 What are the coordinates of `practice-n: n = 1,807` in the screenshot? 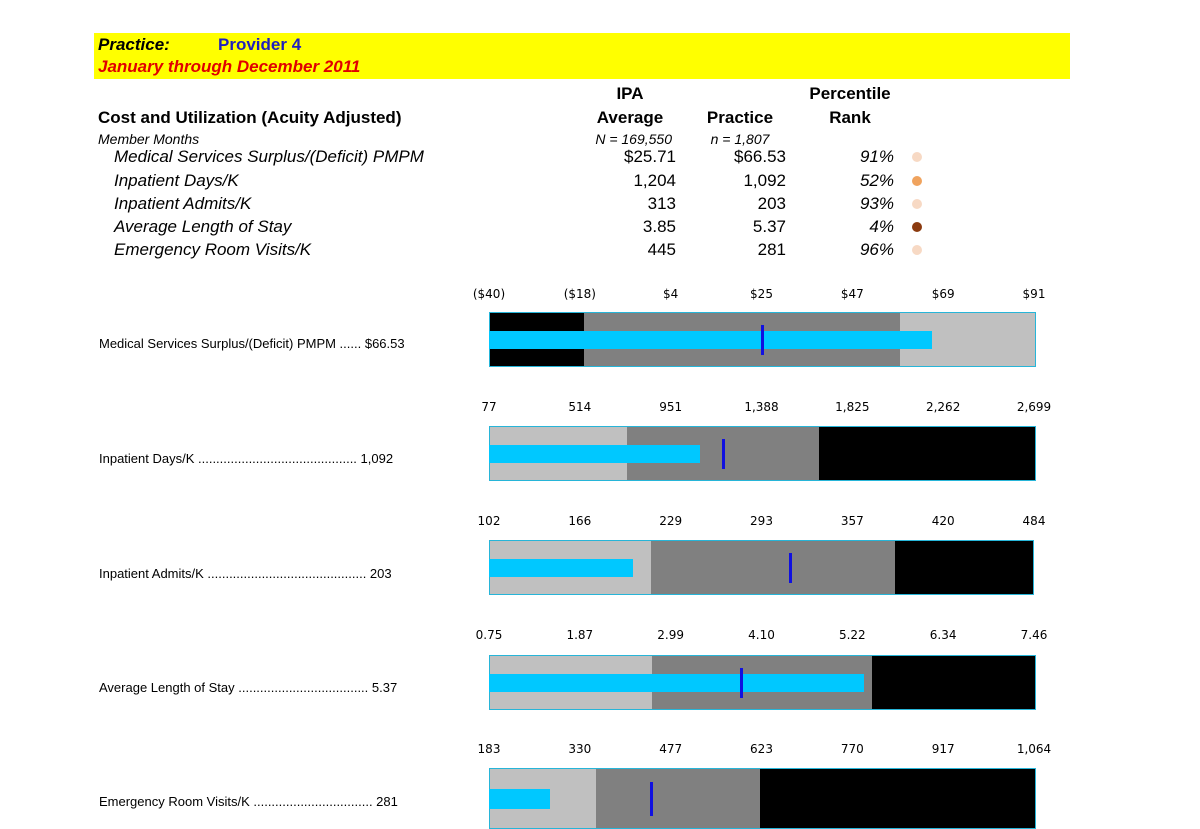 It's located at (740, 139).